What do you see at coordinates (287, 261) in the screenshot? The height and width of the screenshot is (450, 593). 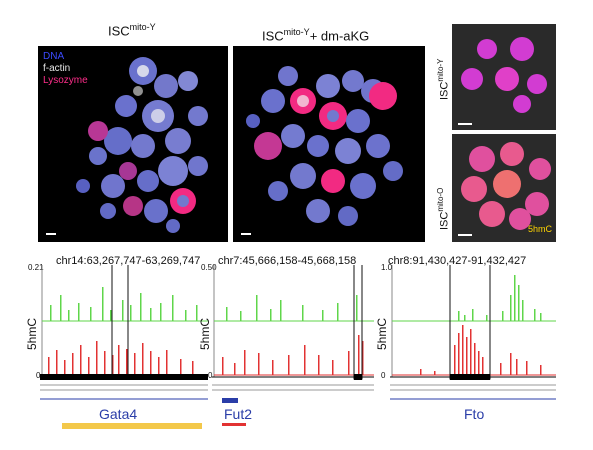 I see `track2-coords: chr7:45,666,158-45,668,158` at bounding box center [287, 261].